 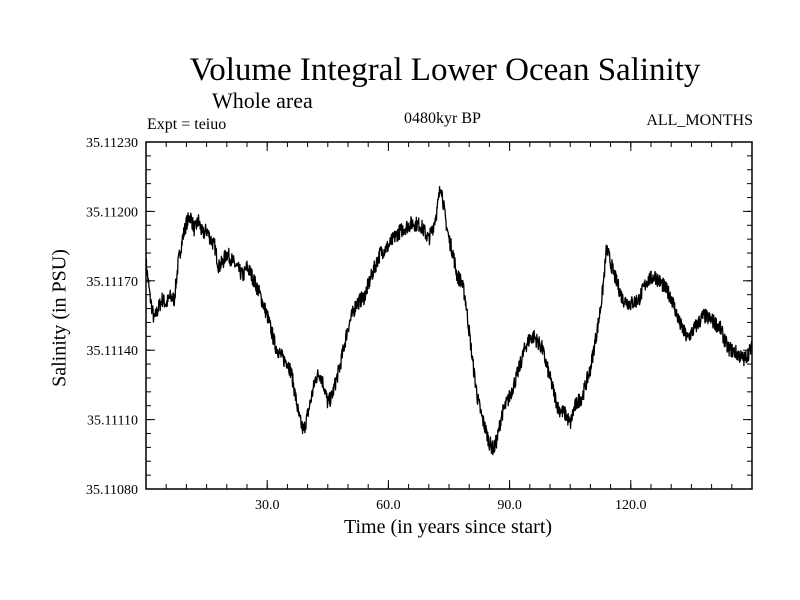 What do you see at coordinates (112, 490) in the screenshot?
I see `y-tick-label: 35.11080` at bounding box center [112, 490].